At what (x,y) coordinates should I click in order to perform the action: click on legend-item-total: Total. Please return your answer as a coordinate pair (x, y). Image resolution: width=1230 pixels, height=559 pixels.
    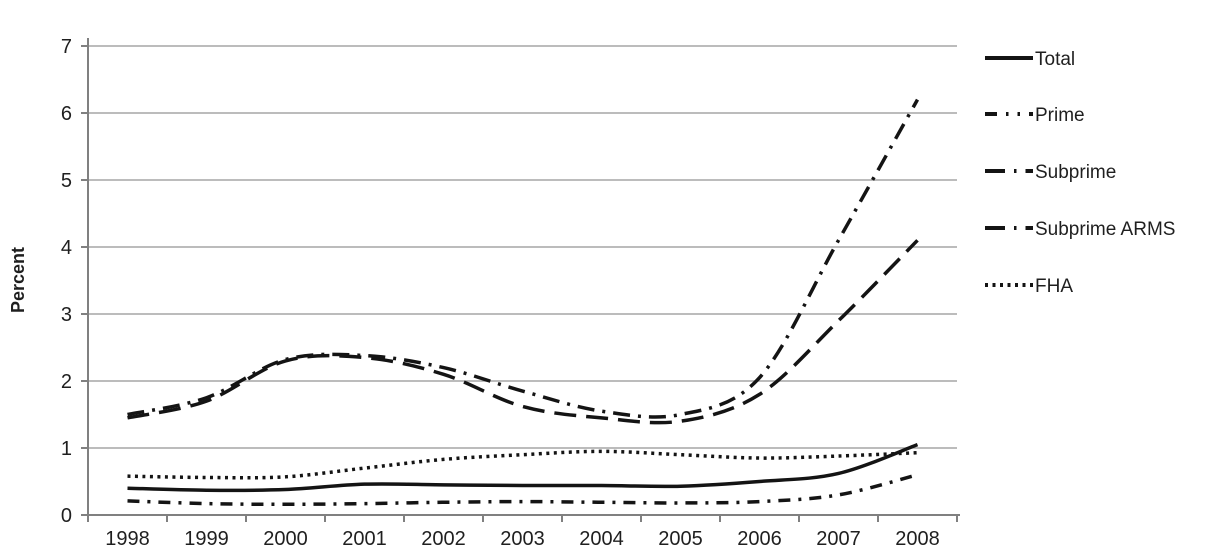
    Looking at the image, I should click on (1030, 59).